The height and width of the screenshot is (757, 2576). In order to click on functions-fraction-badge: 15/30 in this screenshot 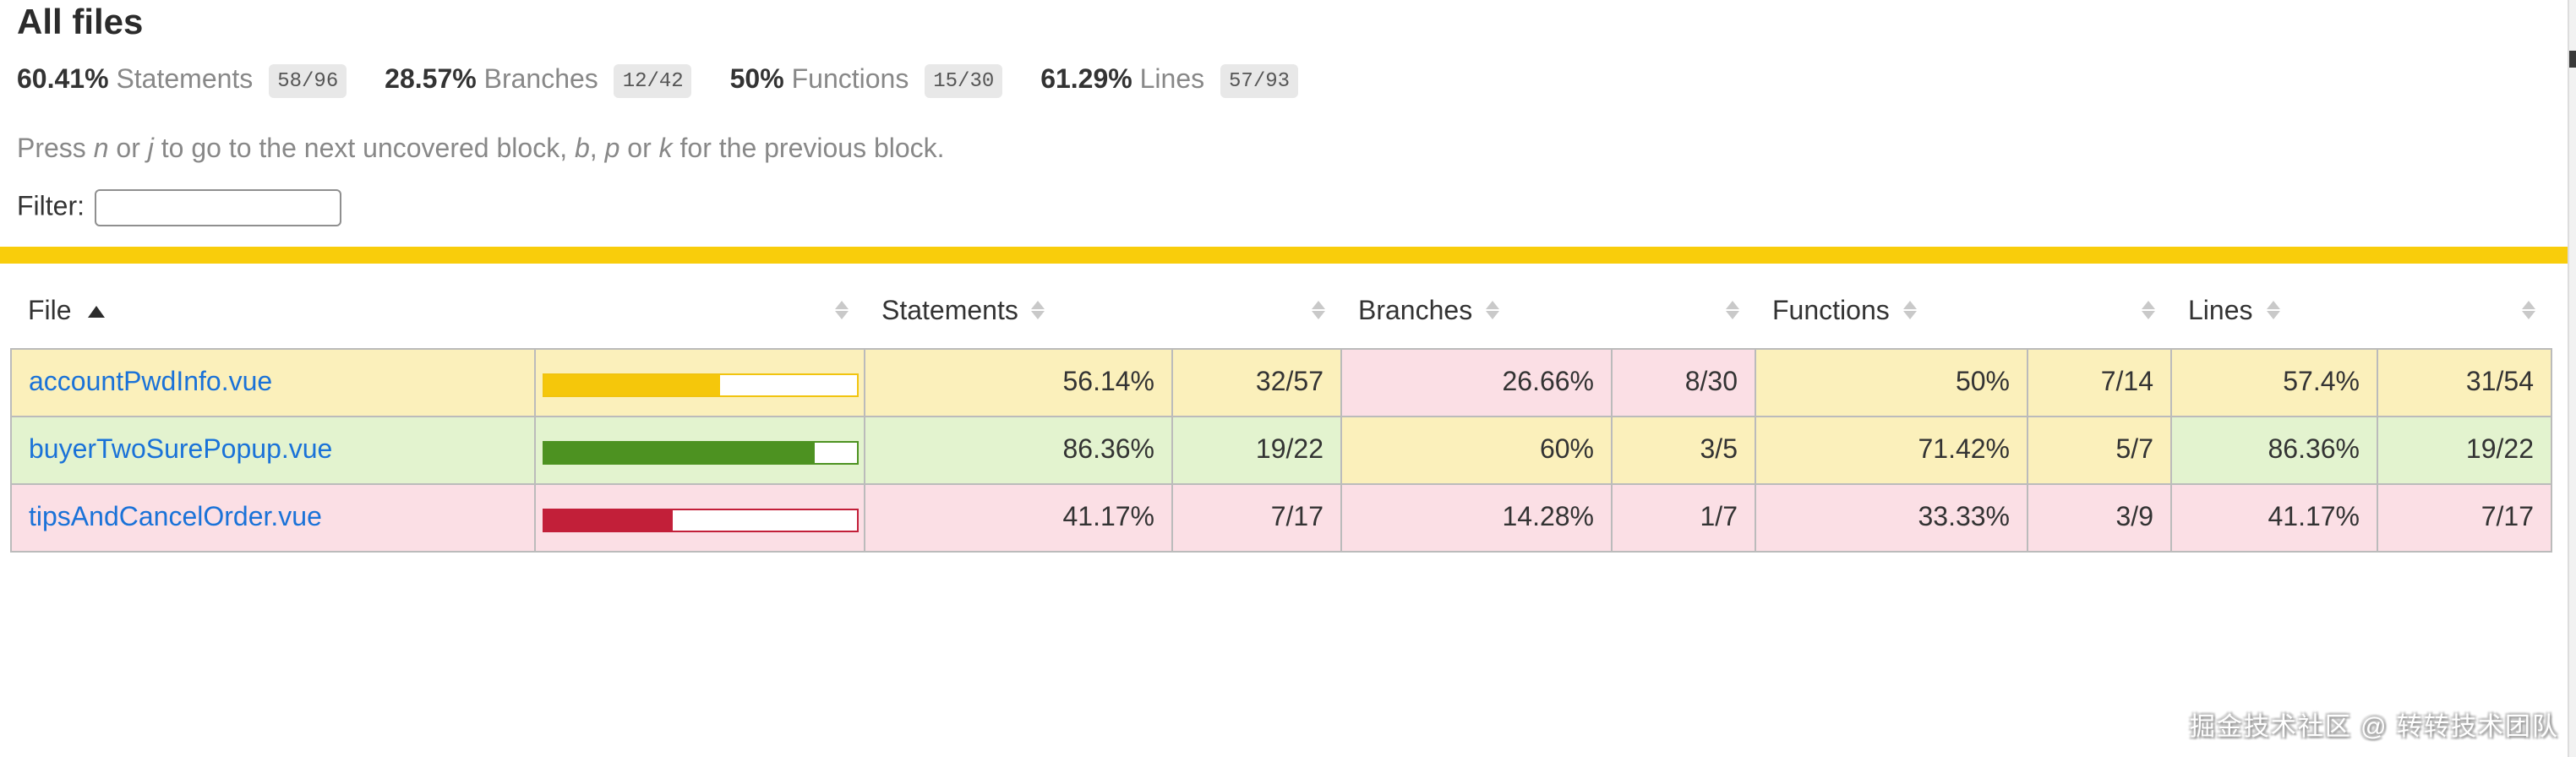, I will do `click(964, 81)`.